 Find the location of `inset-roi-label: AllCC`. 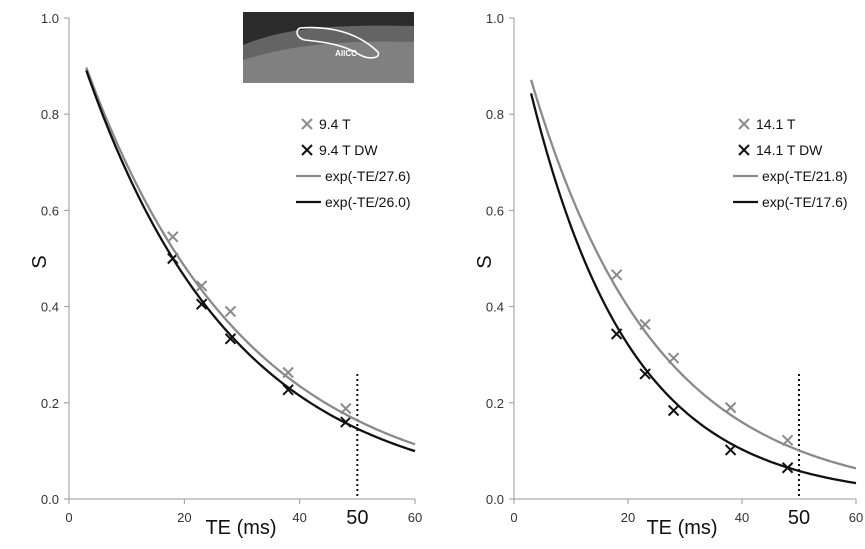

inset-roi-label: AllCC is located at coordinates (346, 53).